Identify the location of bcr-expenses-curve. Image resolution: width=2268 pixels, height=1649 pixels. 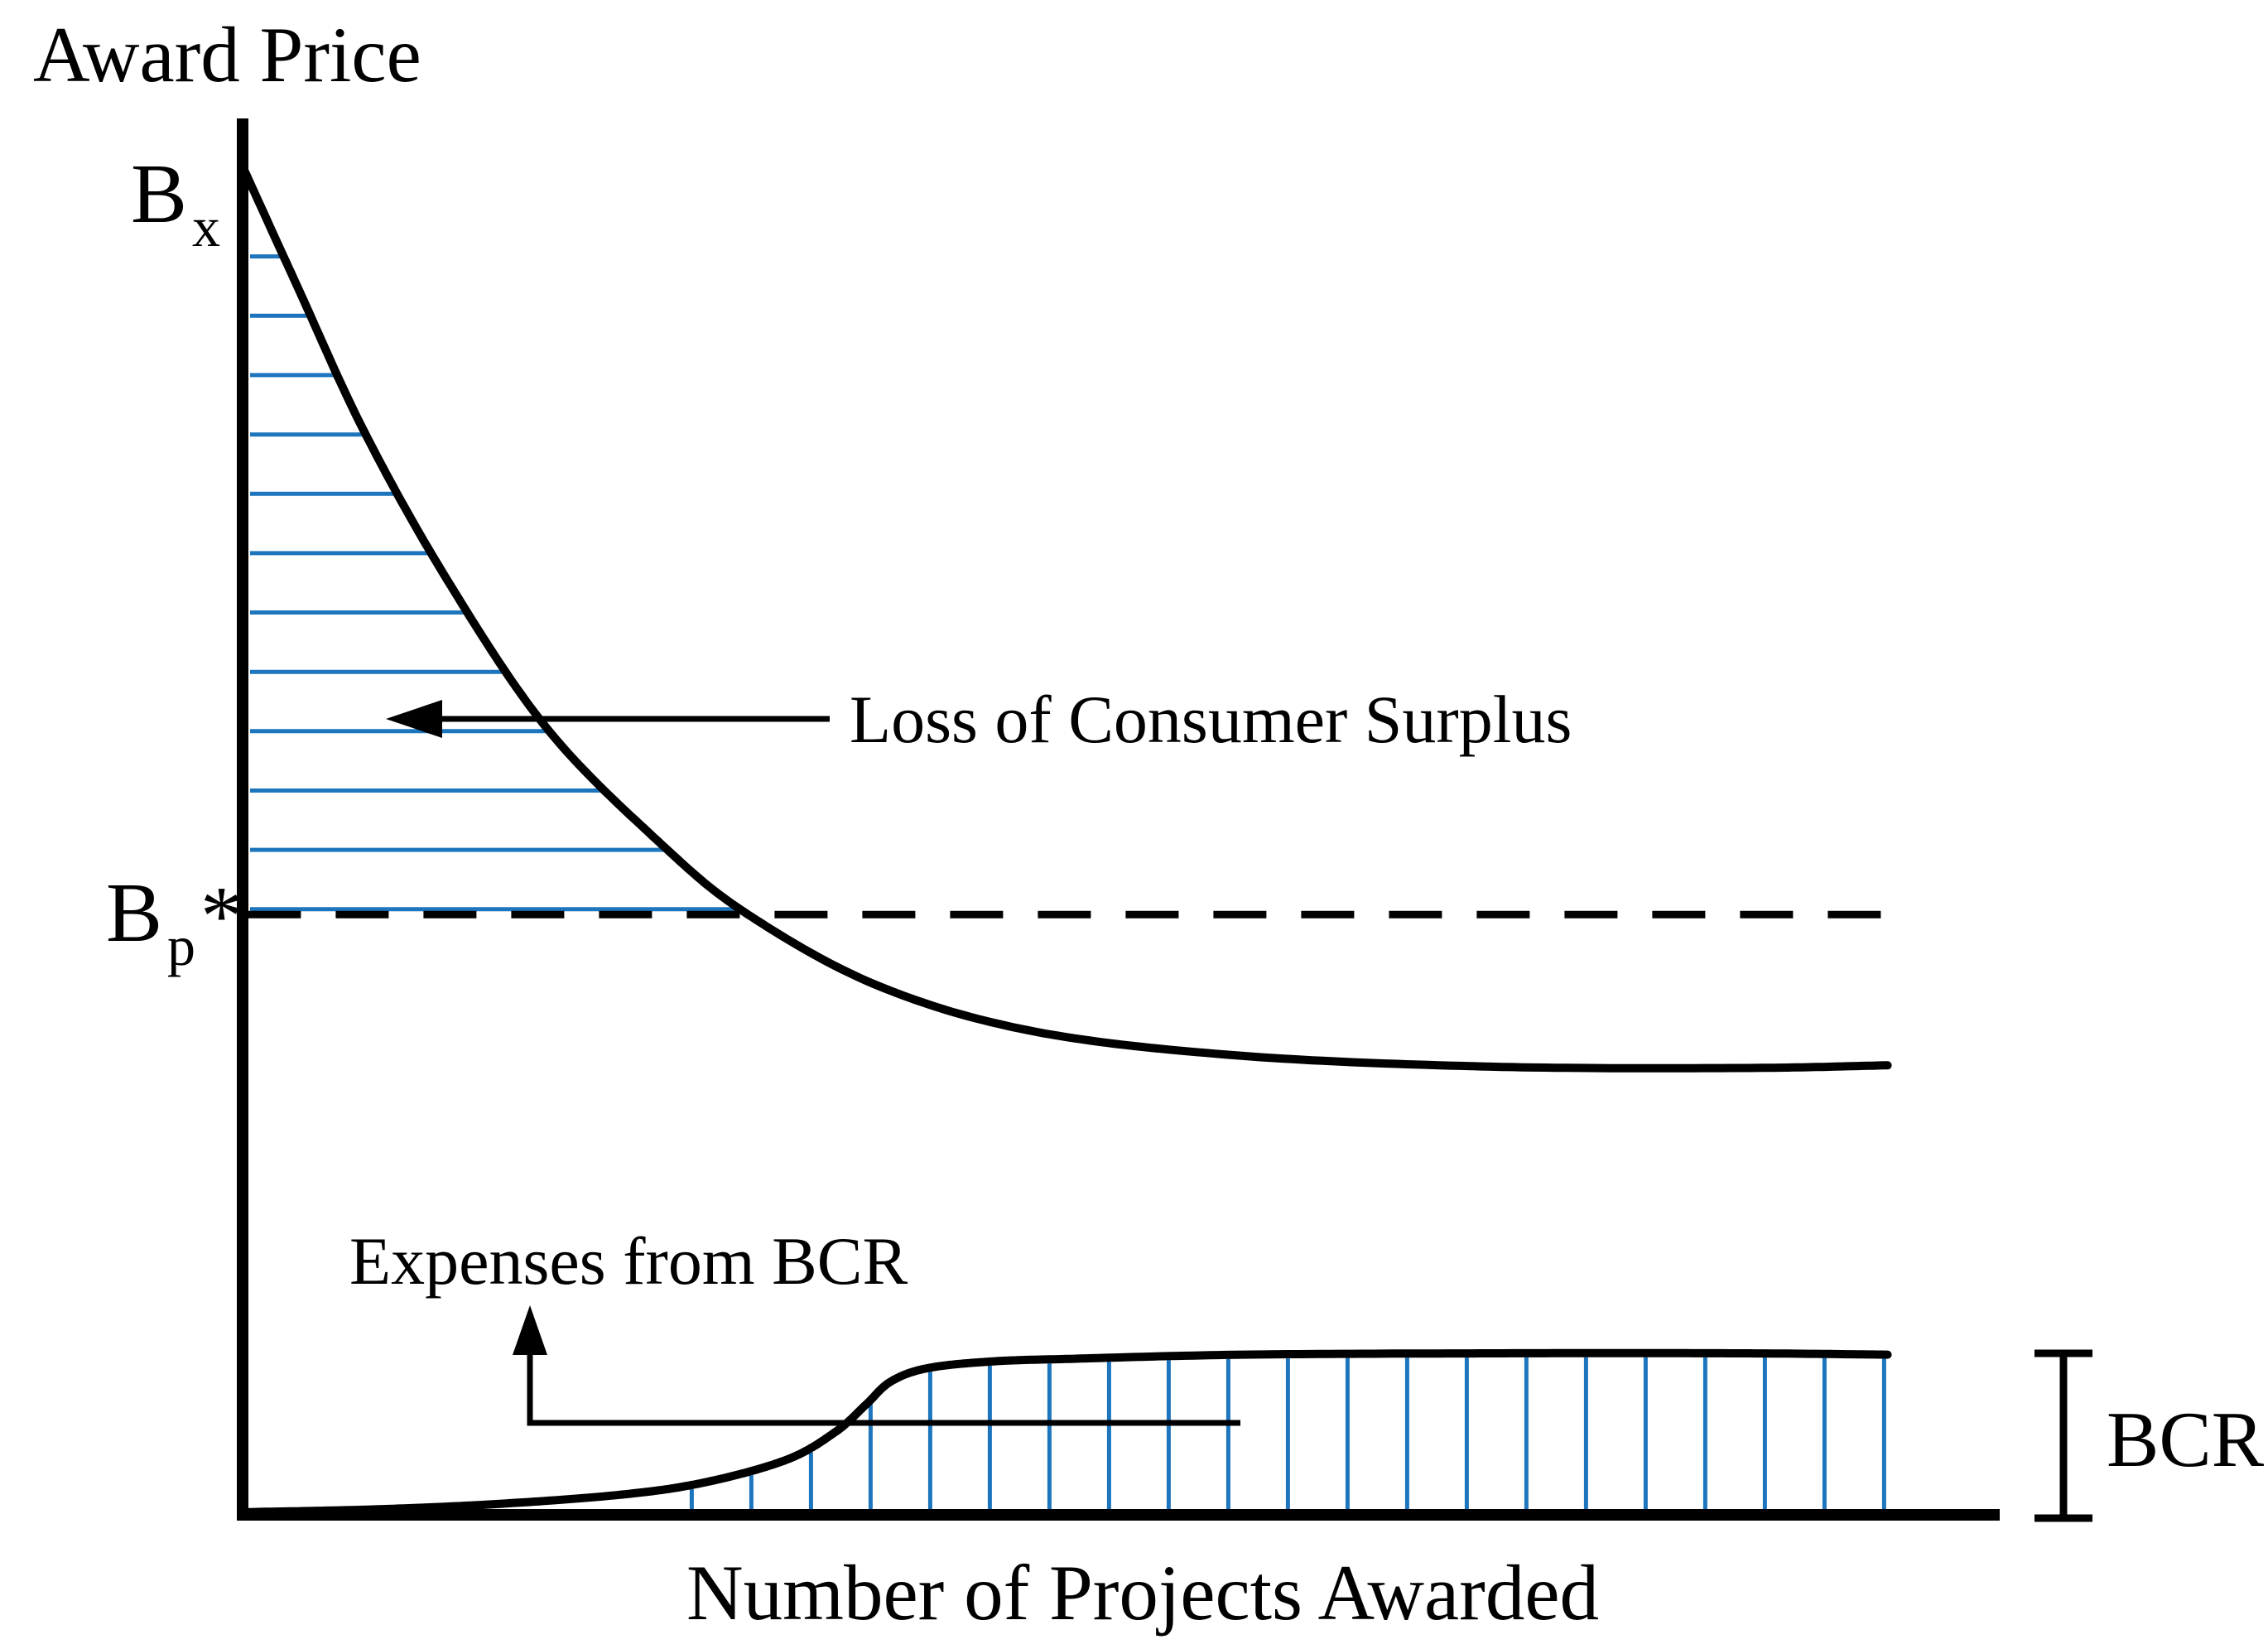
(1067, 1432).